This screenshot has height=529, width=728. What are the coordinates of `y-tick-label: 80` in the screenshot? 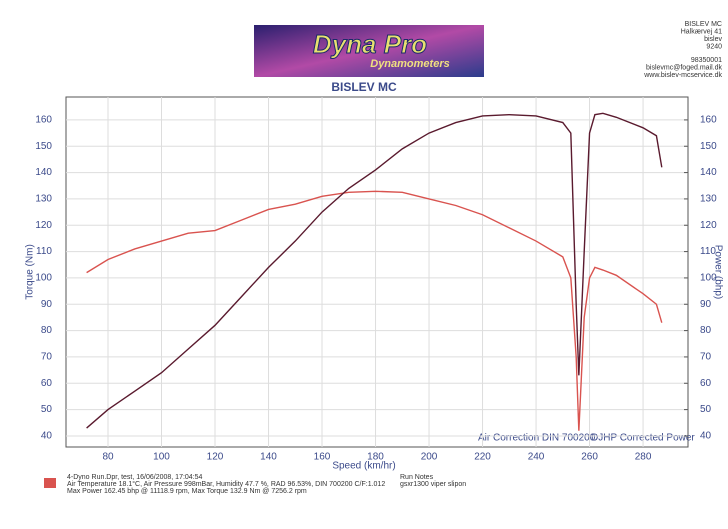 It's located at (47, 330).